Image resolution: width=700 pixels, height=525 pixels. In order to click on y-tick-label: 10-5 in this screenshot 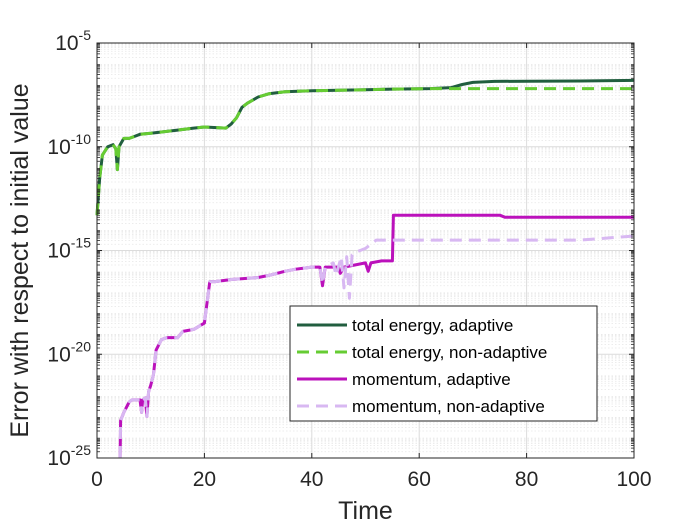, I will do `click(73, 41)`.